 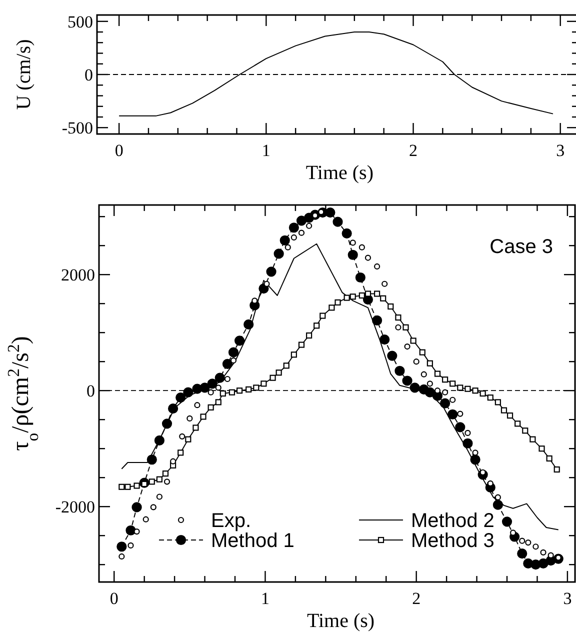 I want to click on y-tick-label: -2000, so click(x=75, y=507).